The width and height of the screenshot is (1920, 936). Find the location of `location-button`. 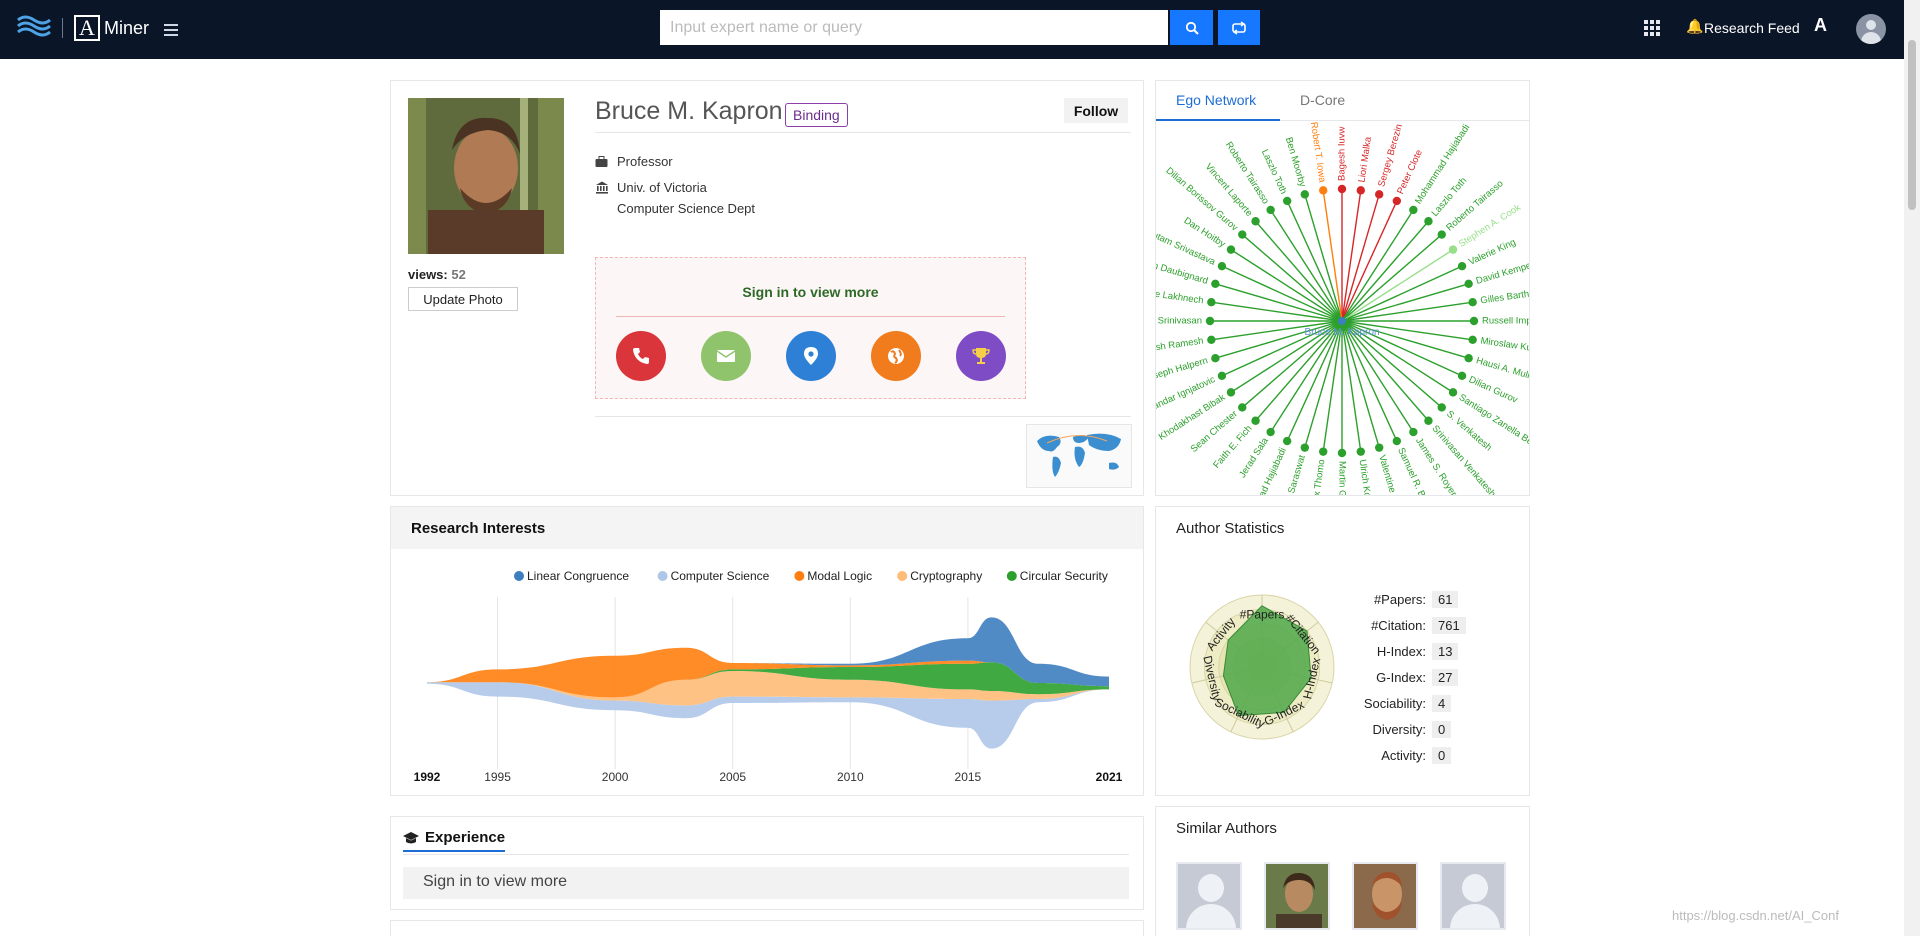

location-button is located at coordinates (811, 356).